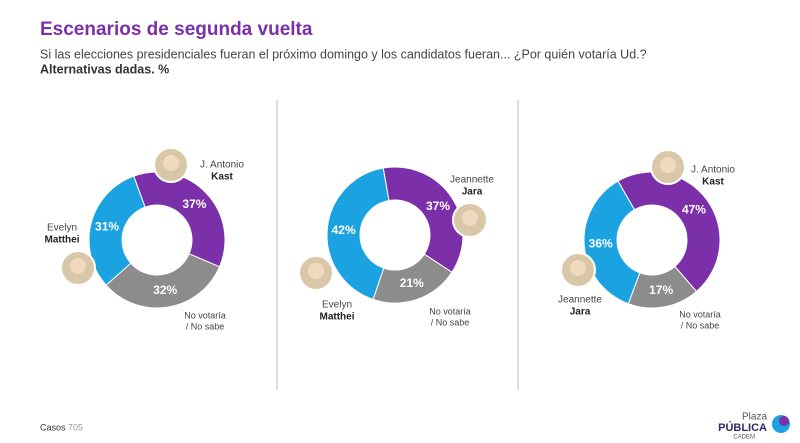  I want to click on brand-top: Plaza, so click(754, 417).